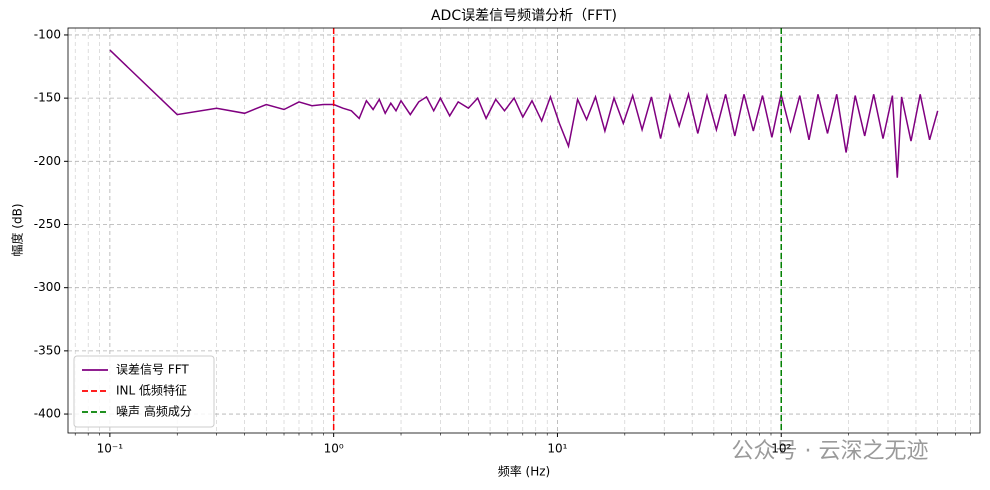  I want to click on legend-label: 噪声 高频成分, so click(154, 411).